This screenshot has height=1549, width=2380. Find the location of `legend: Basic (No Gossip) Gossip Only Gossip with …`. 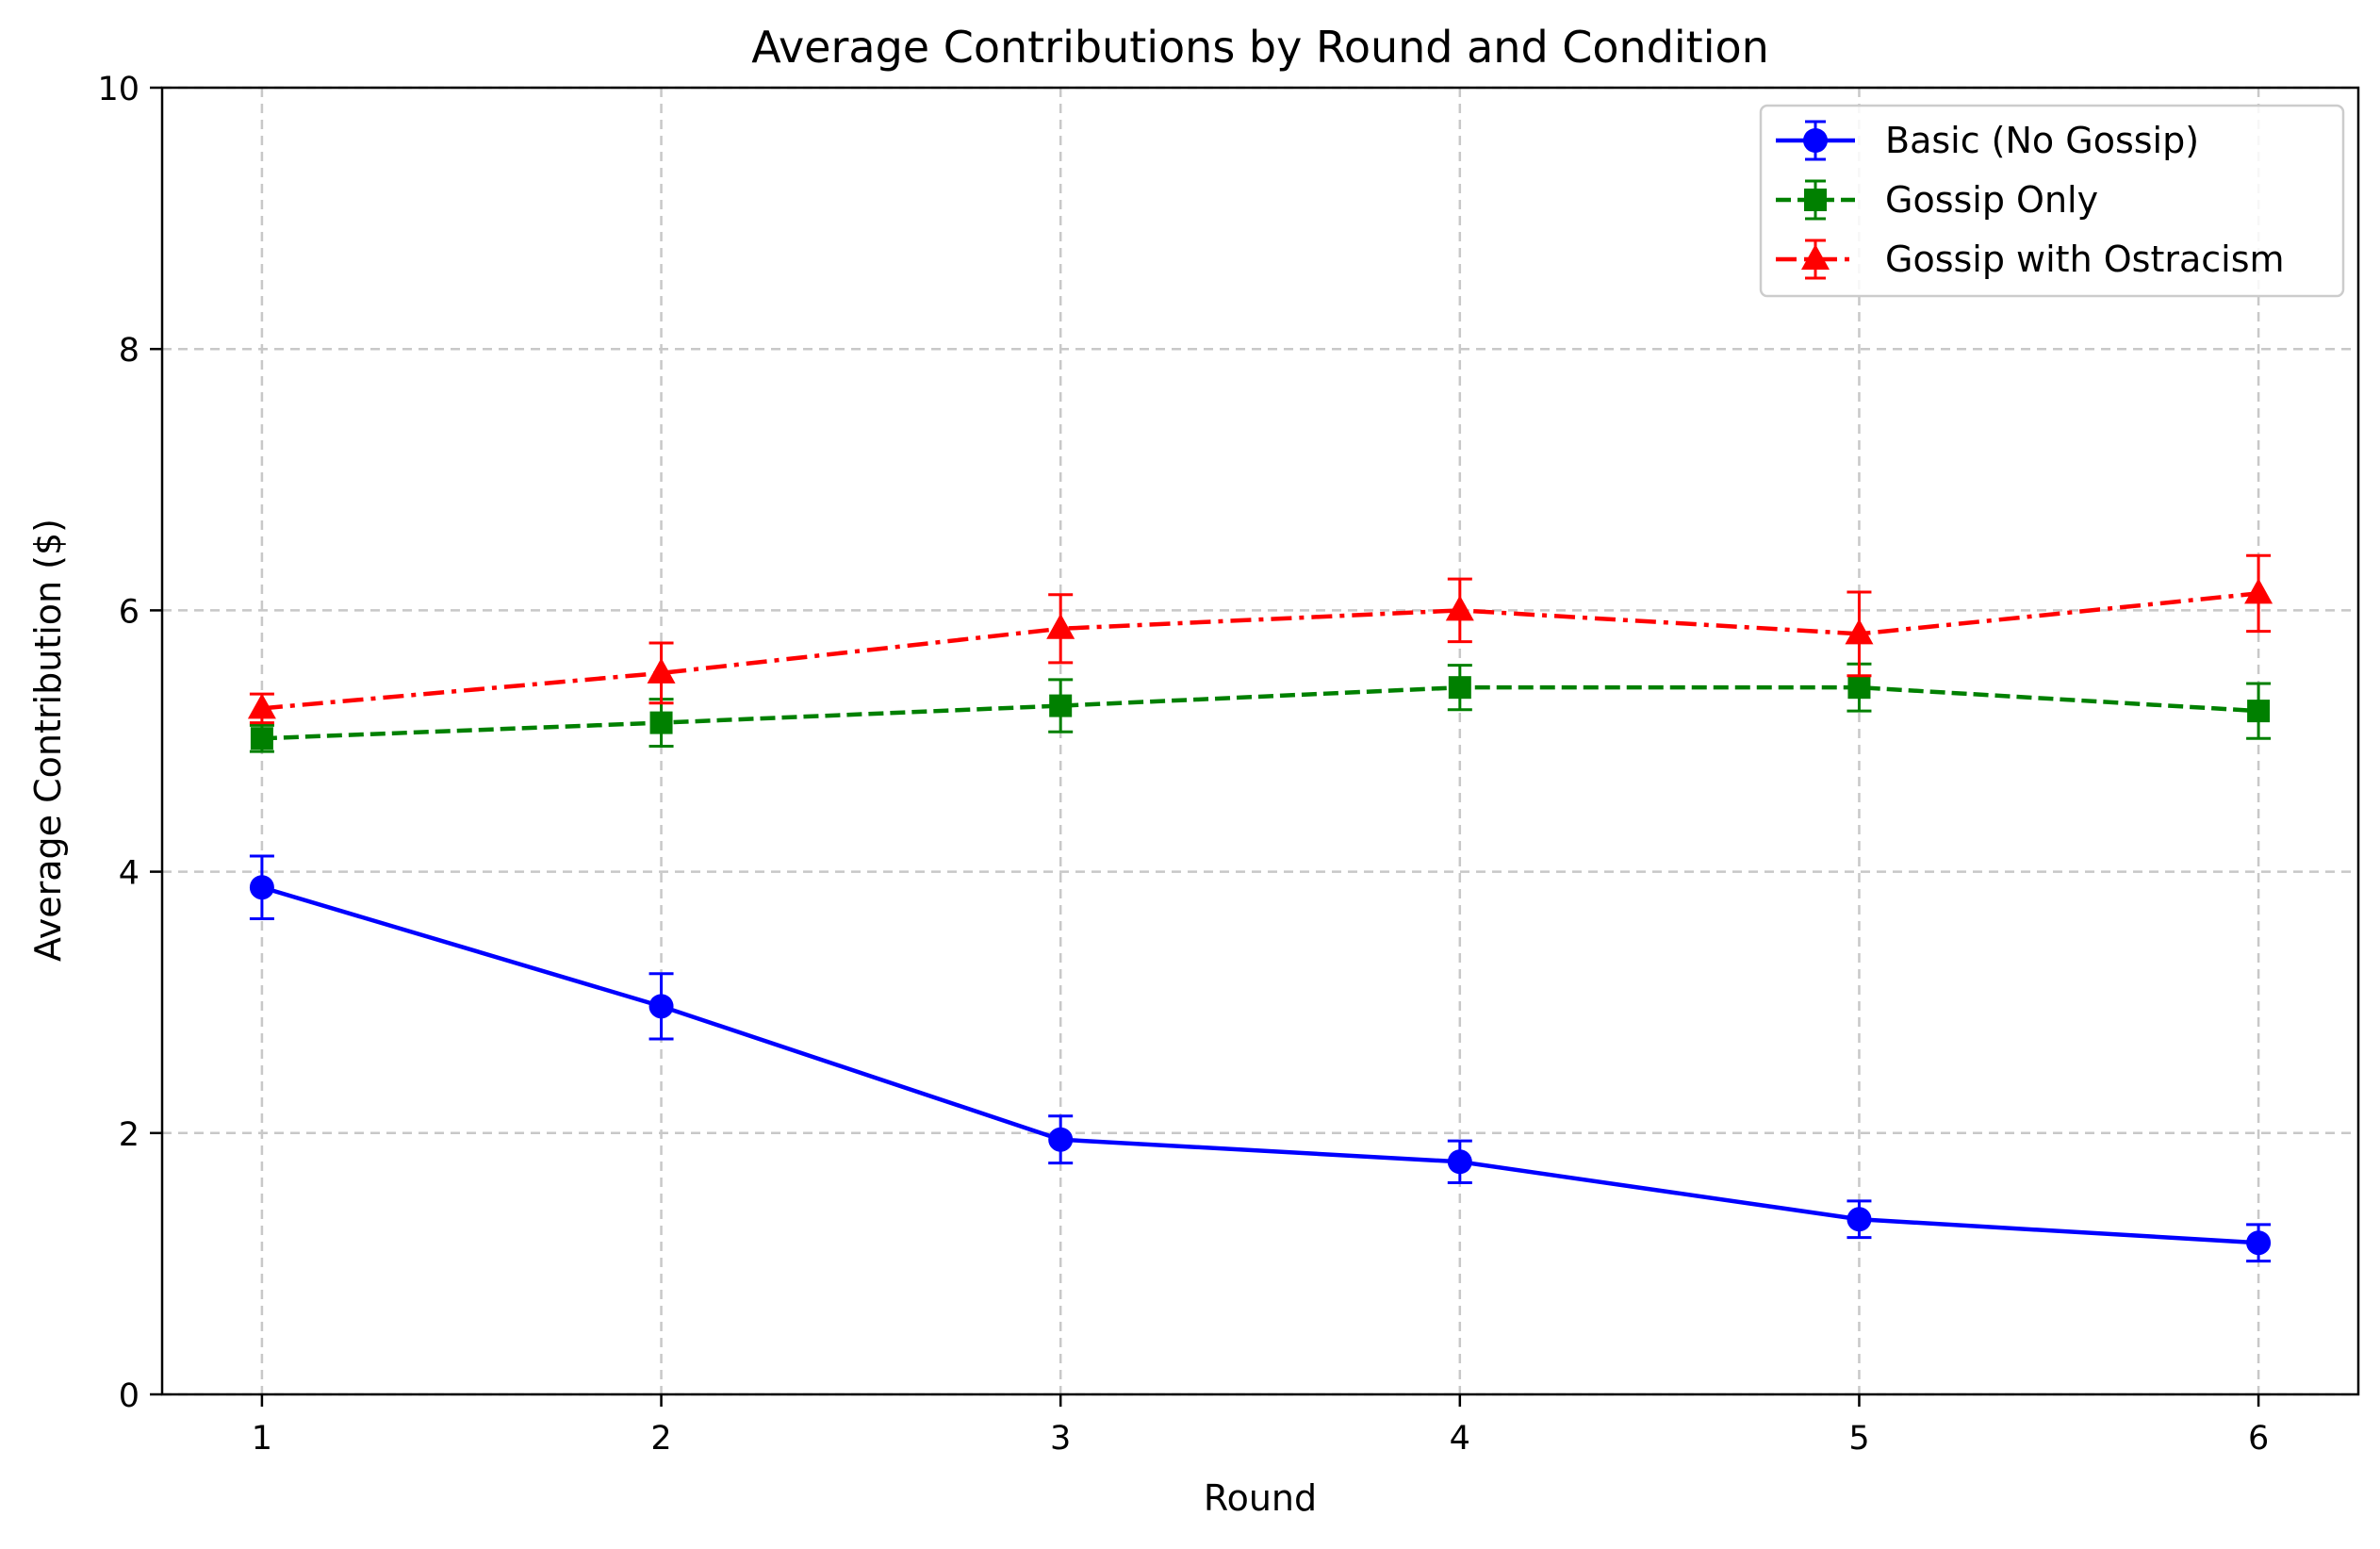

legend: Basic (No Gossip) Gossip Only Gossip with … is located at coordinates (2052, 201).